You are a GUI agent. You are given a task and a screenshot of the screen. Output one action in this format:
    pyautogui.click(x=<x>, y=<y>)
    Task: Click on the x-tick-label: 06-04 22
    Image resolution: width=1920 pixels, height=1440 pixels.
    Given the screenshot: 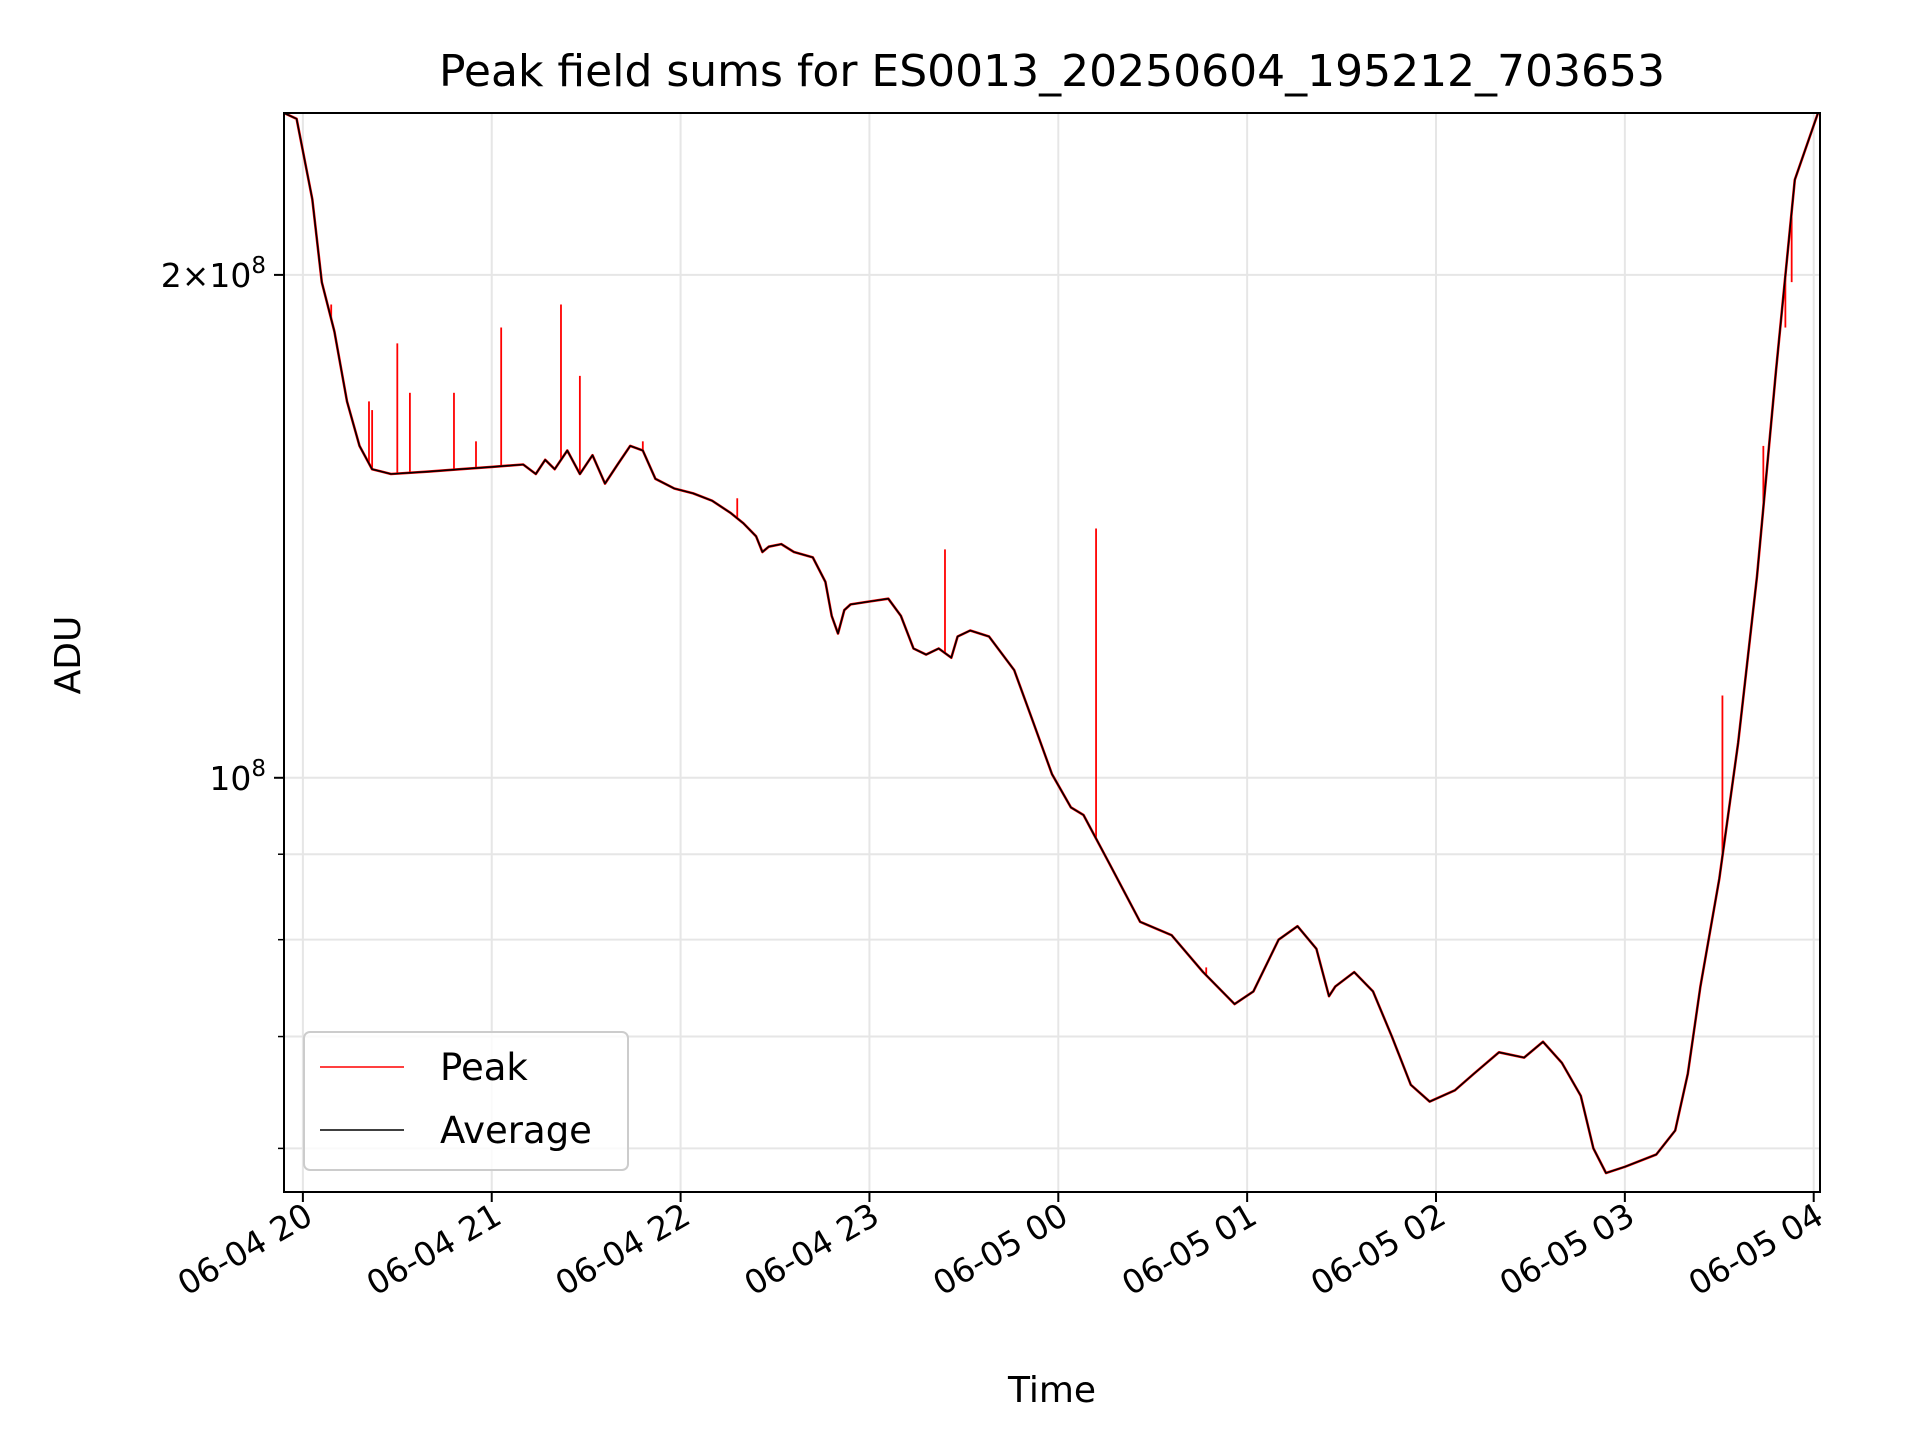 What is the action you would take?
    pyautogui.click(x=623, y=1249)
    